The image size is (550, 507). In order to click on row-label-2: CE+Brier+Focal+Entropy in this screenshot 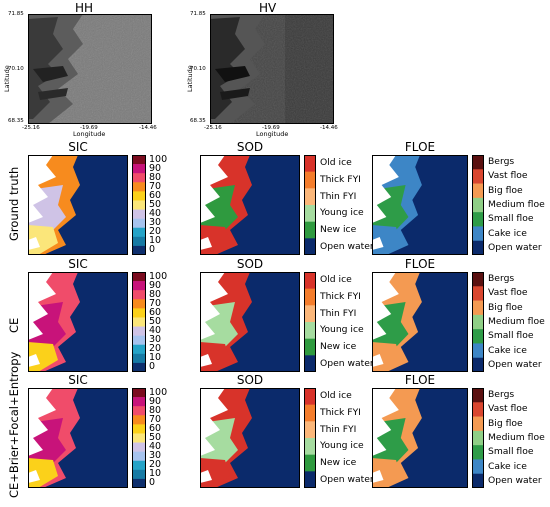, I will do `click(14, 424)`.